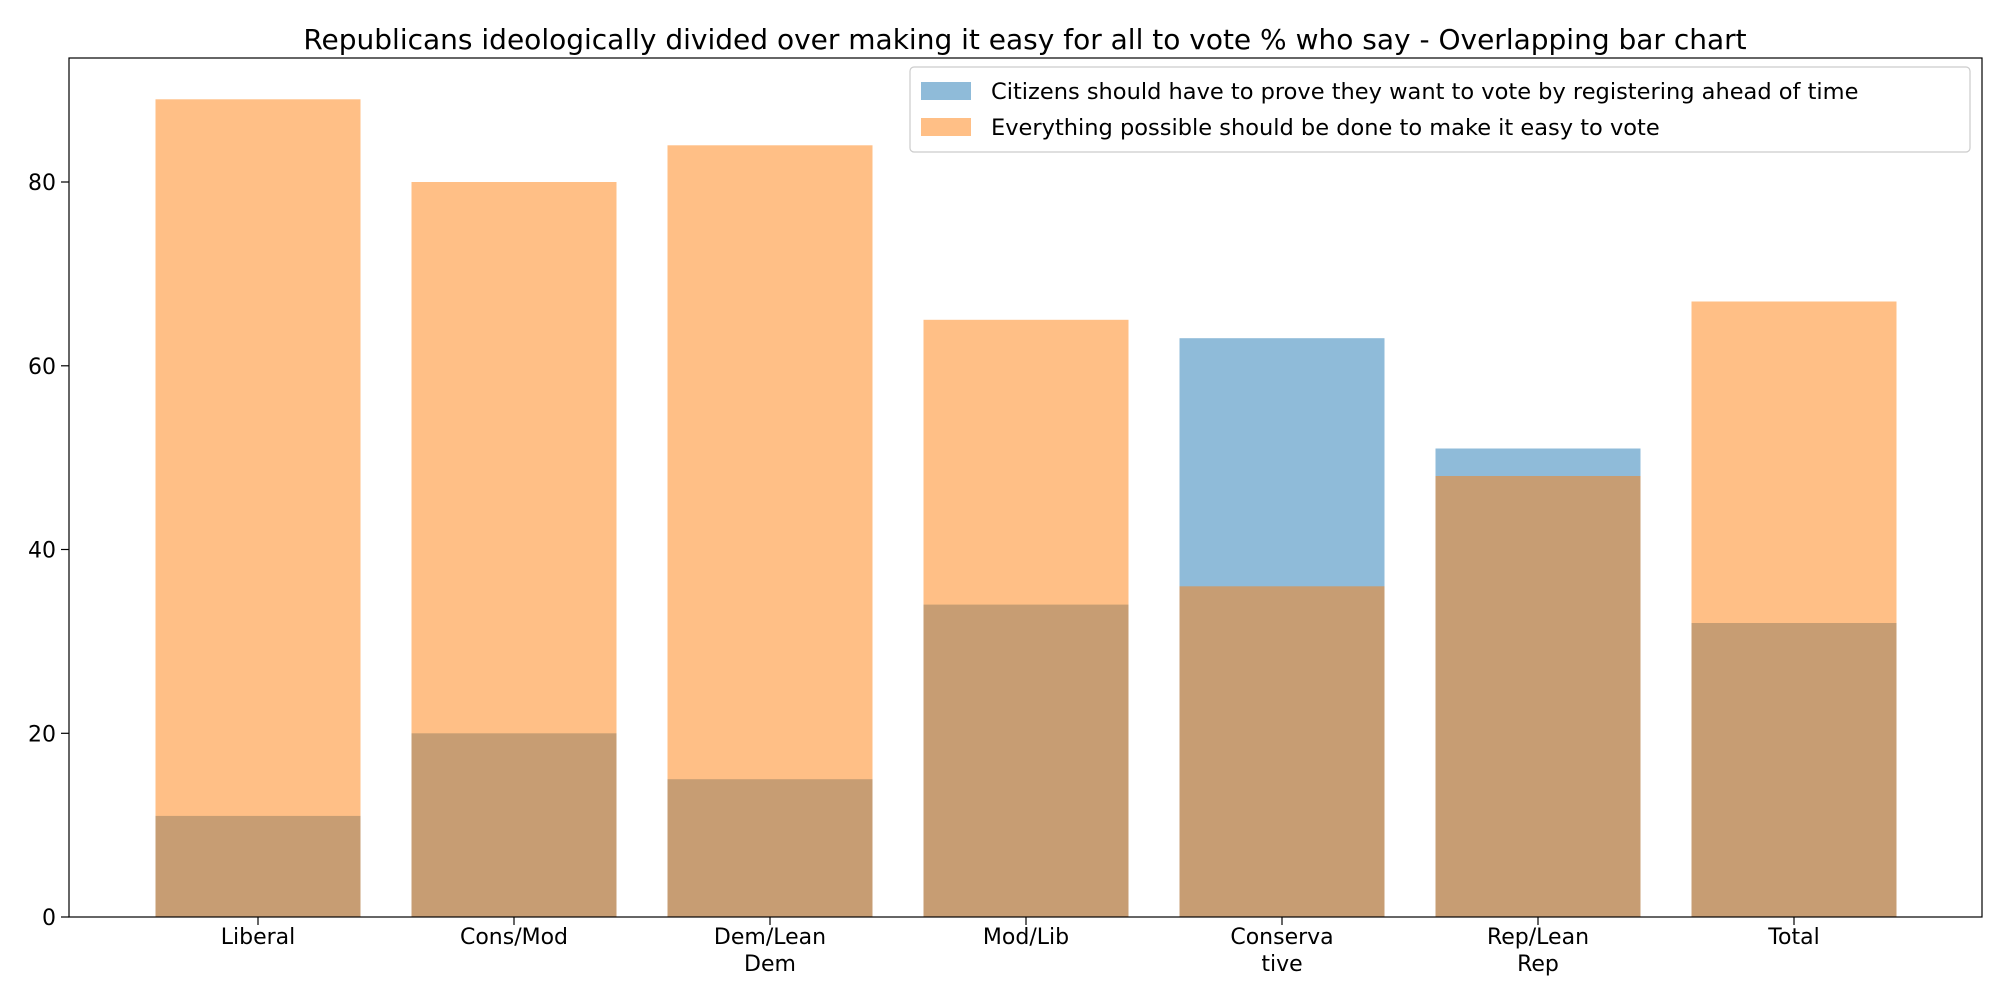 The image size is (2000, 1000). I want to click on x-tick-label-line: Dem, so click(770, 964).